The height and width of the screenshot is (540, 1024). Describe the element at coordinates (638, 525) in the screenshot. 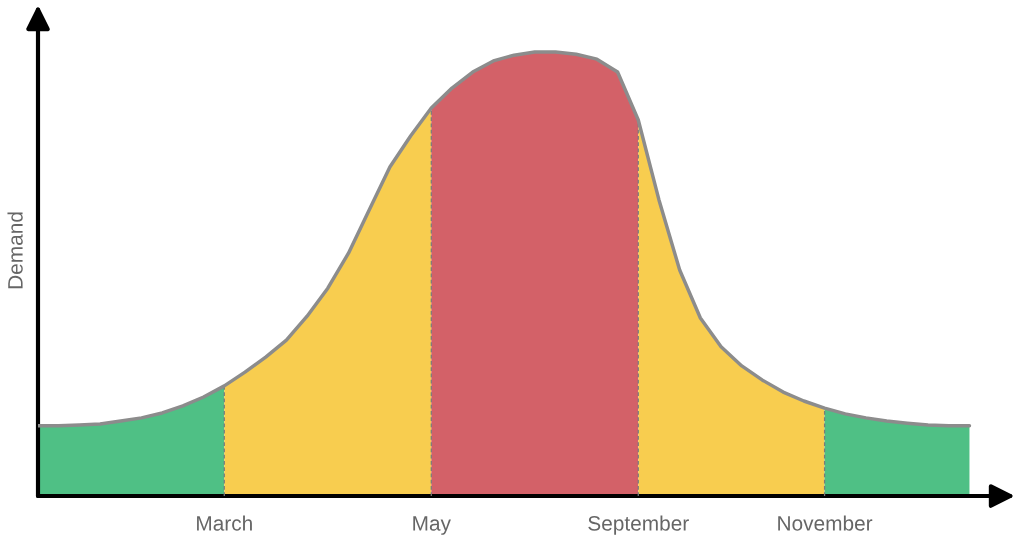

I see `x-tick-label: September` at that location.